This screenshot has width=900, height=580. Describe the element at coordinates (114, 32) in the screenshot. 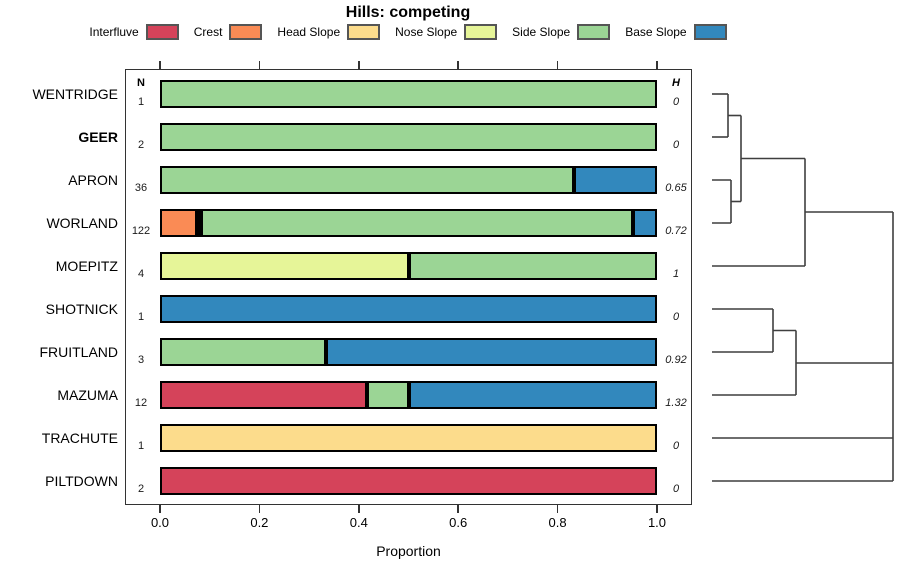

I see `legend-label: Interfluve` at that location.